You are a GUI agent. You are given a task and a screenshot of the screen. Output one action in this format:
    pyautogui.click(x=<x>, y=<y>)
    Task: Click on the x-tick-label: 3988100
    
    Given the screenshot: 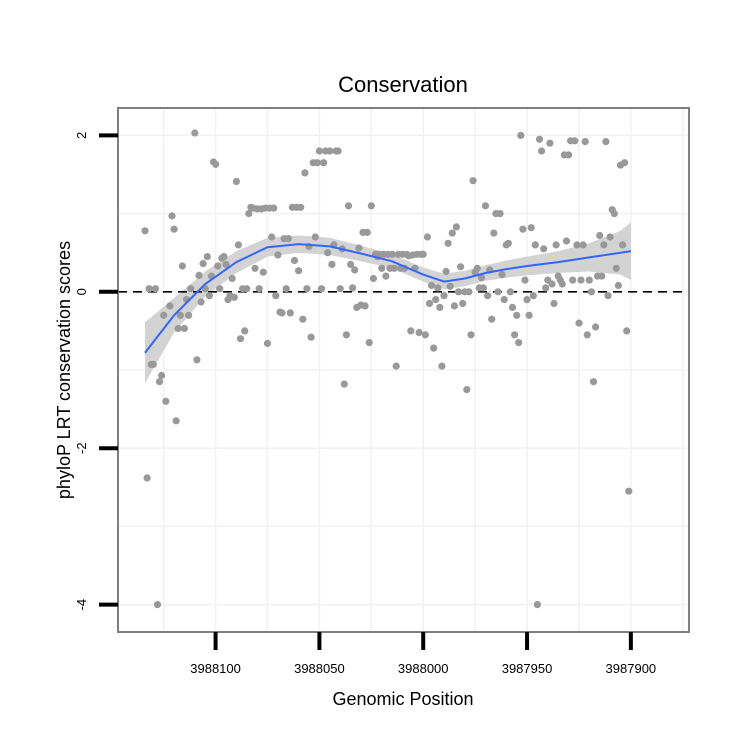 What is the action you would take?
    pyautogui.click(x=215, y=668)
    